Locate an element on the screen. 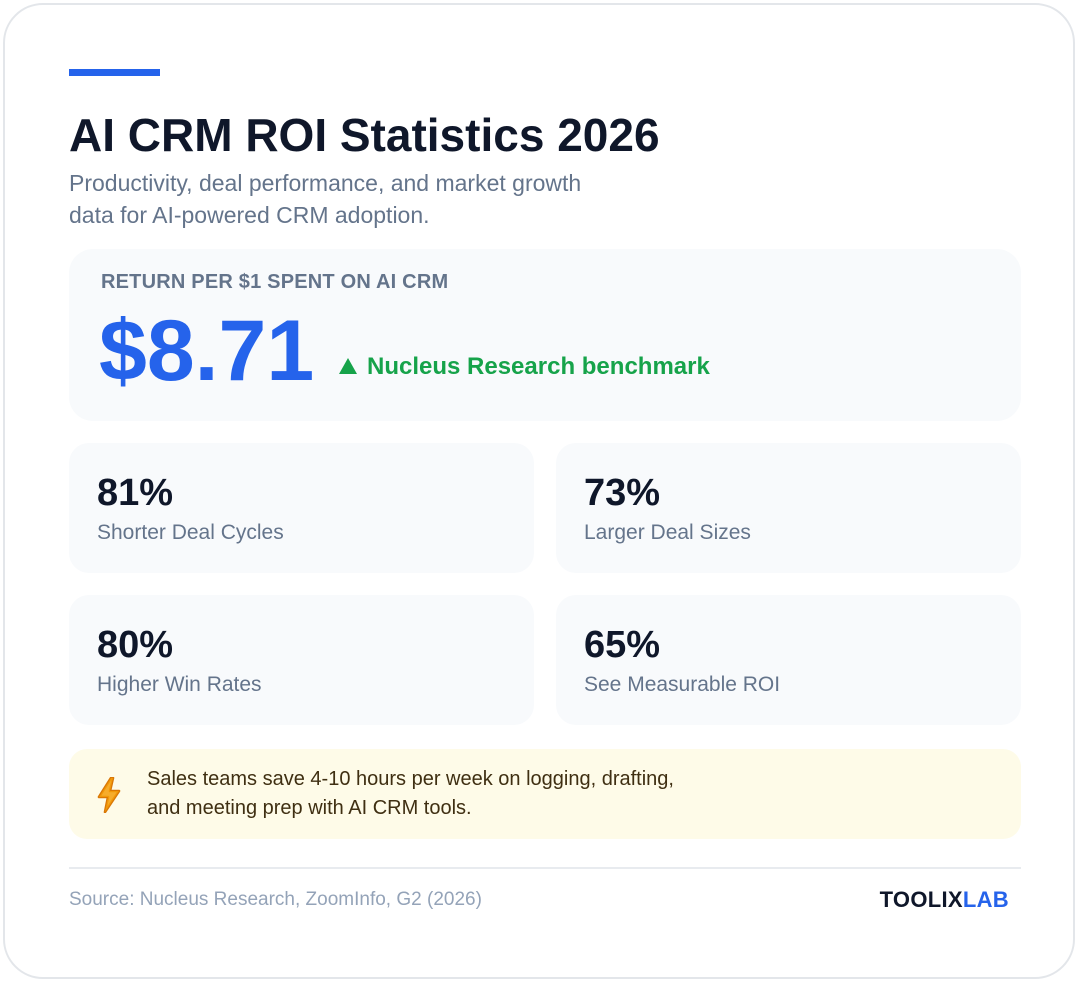  stat-label: Shorter Deal Cycles is located at coordinates (190, 532).